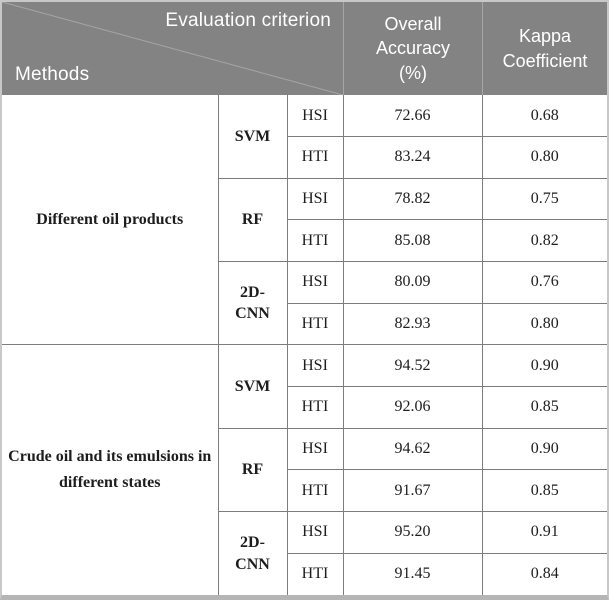  I want to click on kappa-value-cell: 0.84, so click(544, 573).